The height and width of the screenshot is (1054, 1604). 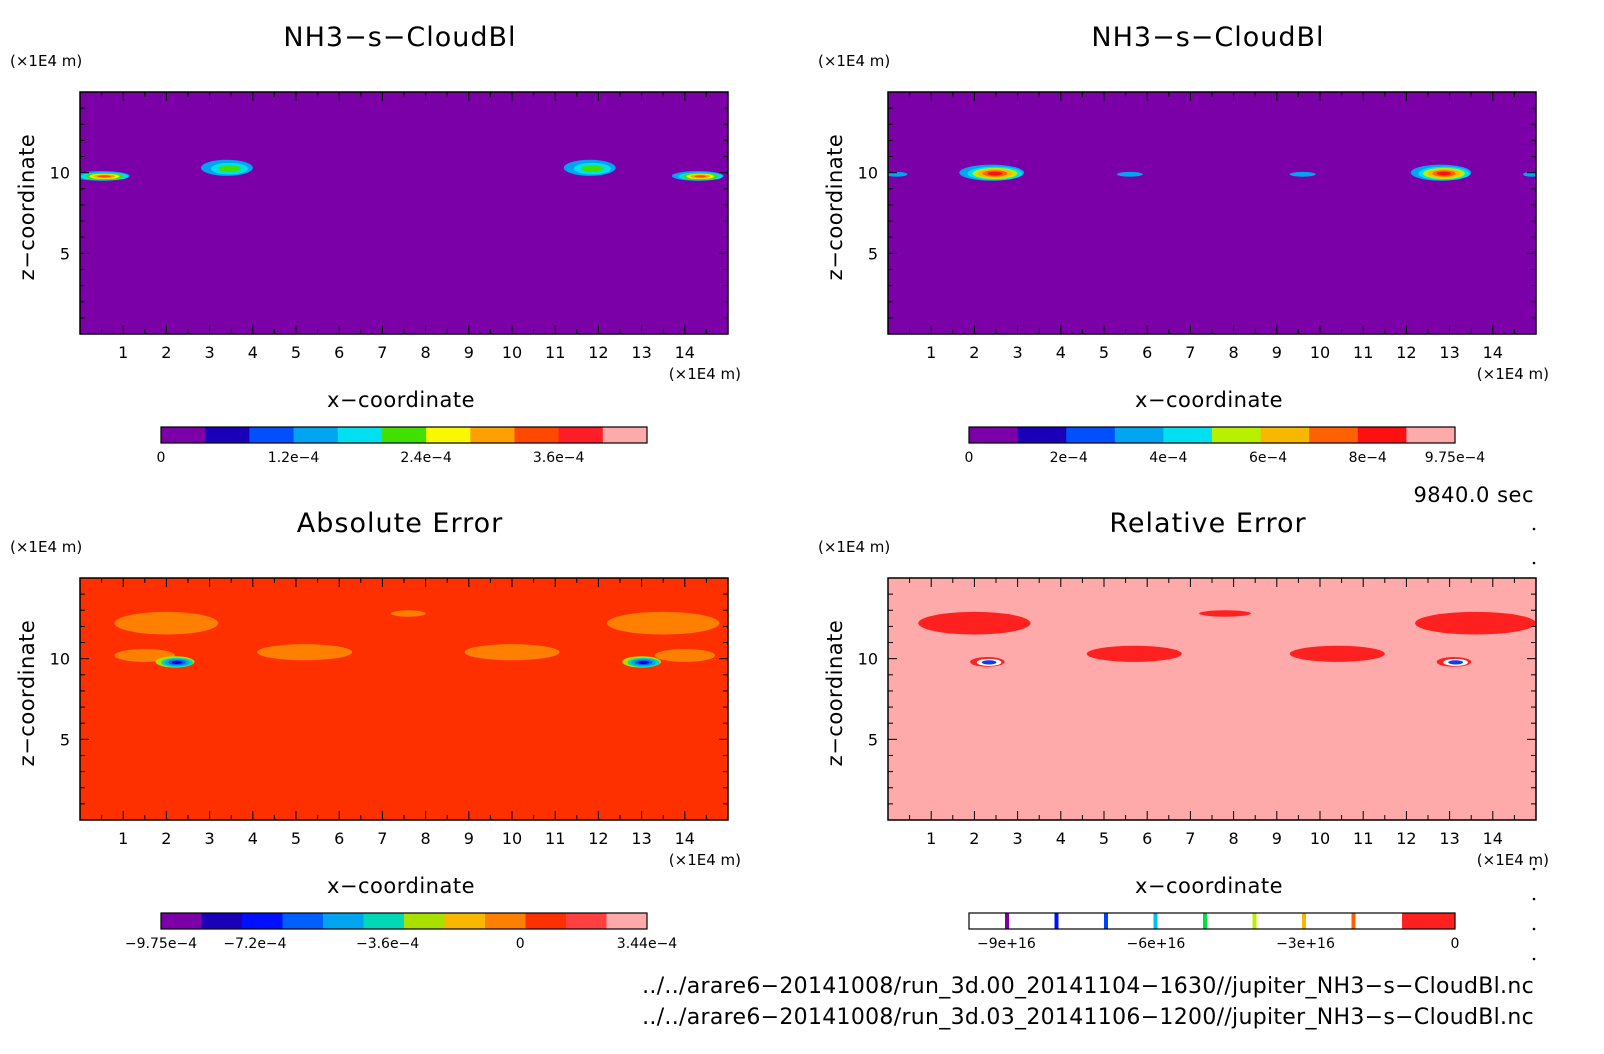 What do you see at coordinates (1104, 352) in the screenshot?
I see `x-tick-label: 5` at bounding box center [1104, 352].